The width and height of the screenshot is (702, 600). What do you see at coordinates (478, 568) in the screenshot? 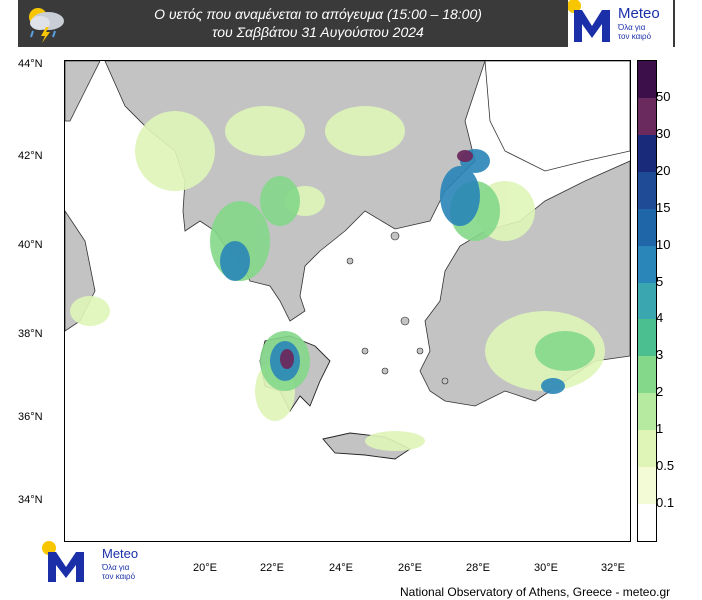
I see `lon-label-28: 28°E` at bounding box center [478, 568].